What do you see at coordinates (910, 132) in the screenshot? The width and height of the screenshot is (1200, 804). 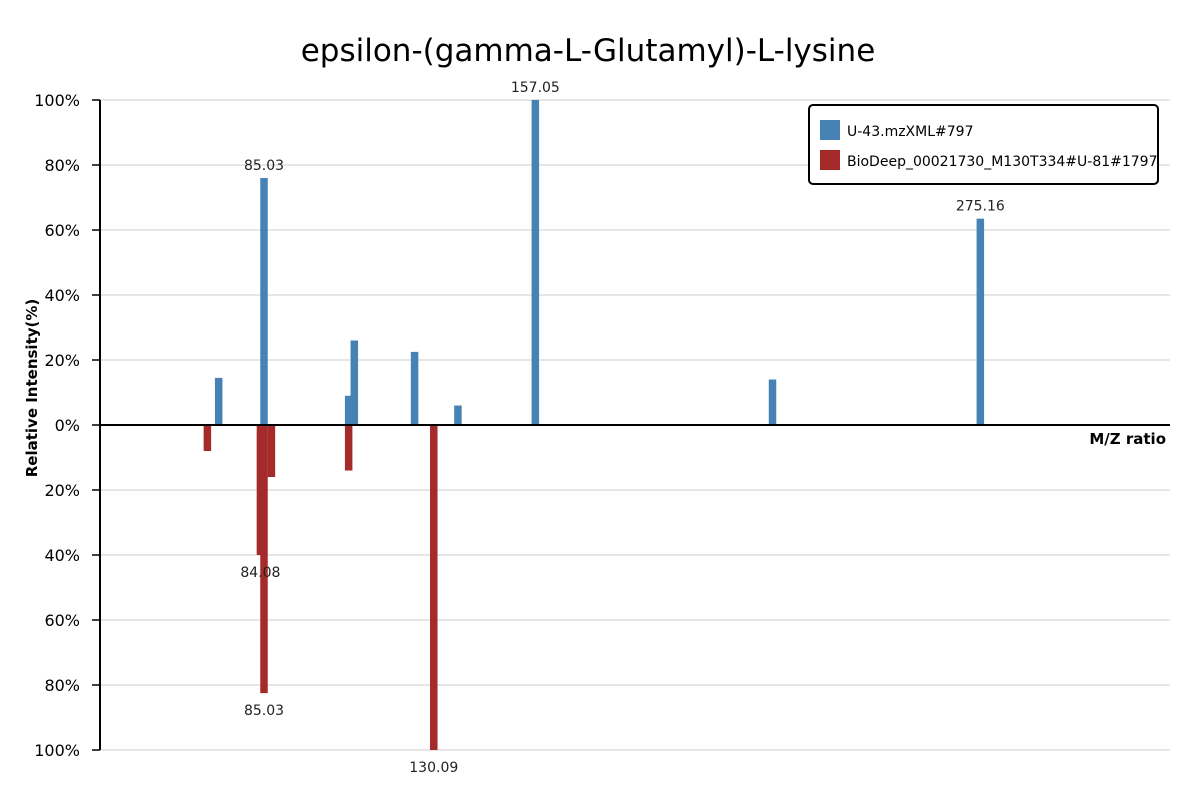 I see `legend-label-query: U-43.mzXML#797` at bounding box center [910, 132].